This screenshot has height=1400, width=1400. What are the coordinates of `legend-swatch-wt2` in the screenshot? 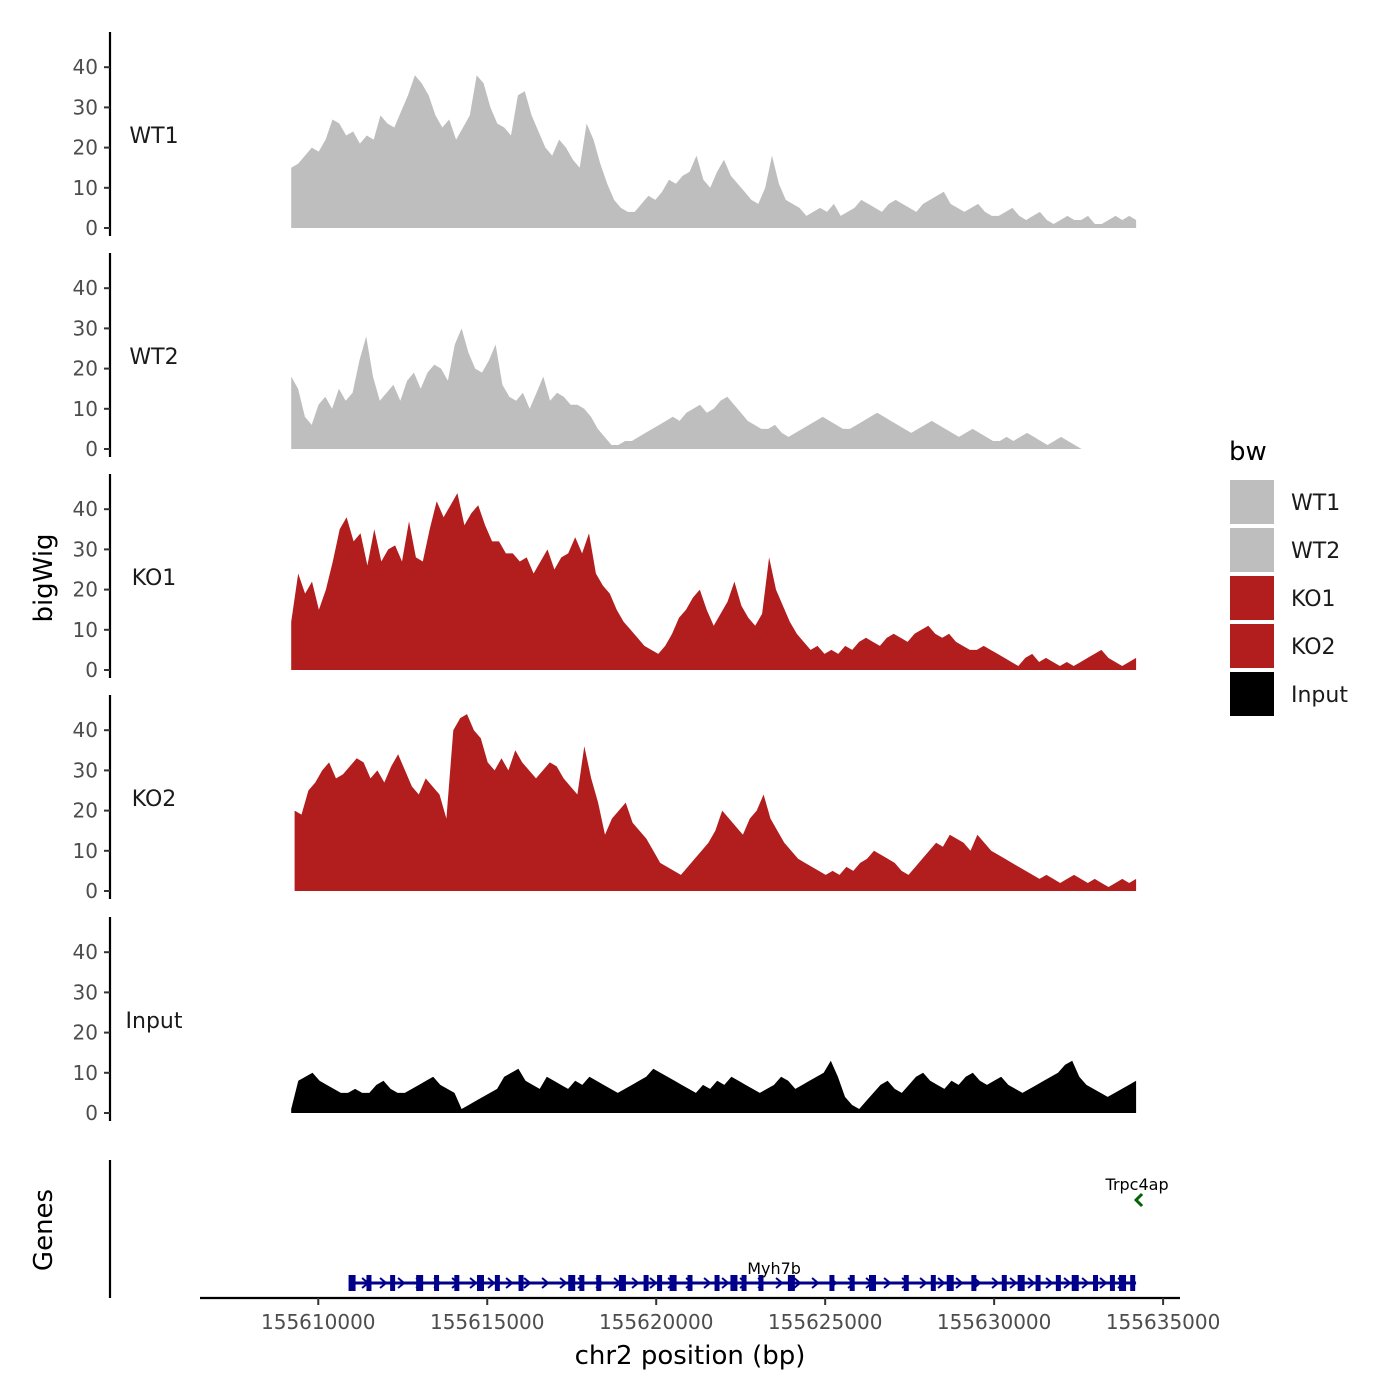 It's located at (1252, 550).